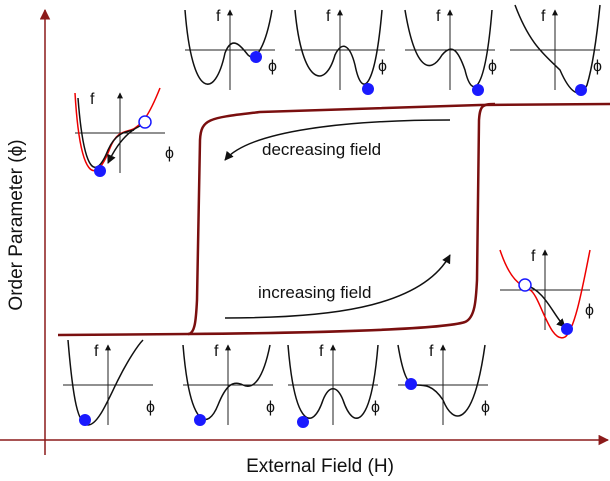  I want to click on y-axis-label: Order Parameter (ϕ), so click(16, 224).